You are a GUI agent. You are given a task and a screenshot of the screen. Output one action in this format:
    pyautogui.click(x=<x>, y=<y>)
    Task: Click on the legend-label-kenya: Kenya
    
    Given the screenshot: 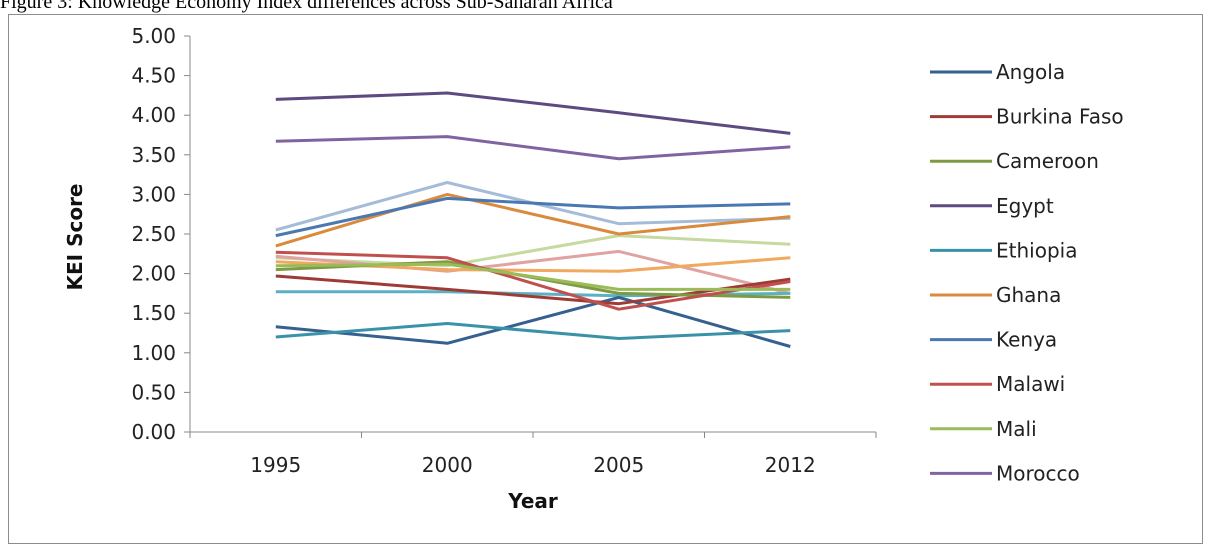 What is the action you would take?
    pyautogui.click(x=1026, y=340)
    